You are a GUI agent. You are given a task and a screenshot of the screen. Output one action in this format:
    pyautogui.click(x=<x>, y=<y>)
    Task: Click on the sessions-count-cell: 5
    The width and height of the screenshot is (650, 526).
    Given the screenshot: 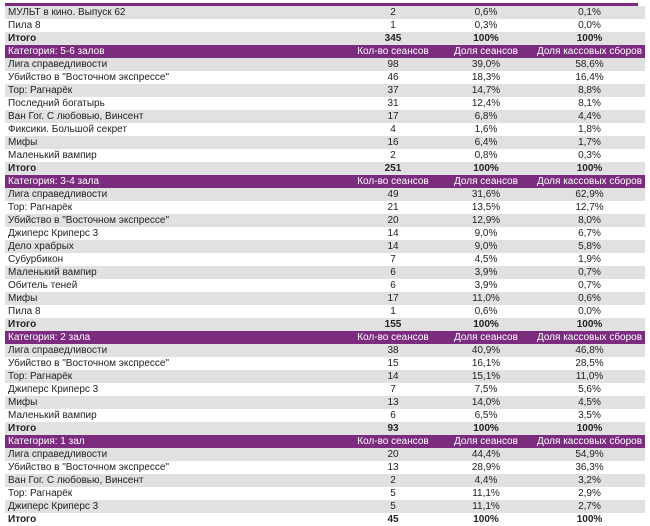 What is the action you would take?
    pyautogui.click(x=393, y=506)
    